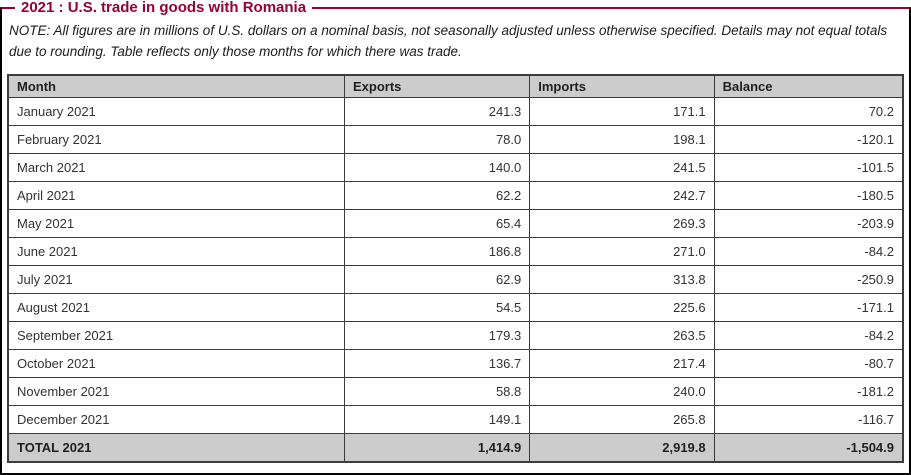 This screenshot has height=475, width=911. What do you see at coordinates (622, 252) in the screenshot?
I see `cell-imports: 271.0` at bounding box center [622, 252].